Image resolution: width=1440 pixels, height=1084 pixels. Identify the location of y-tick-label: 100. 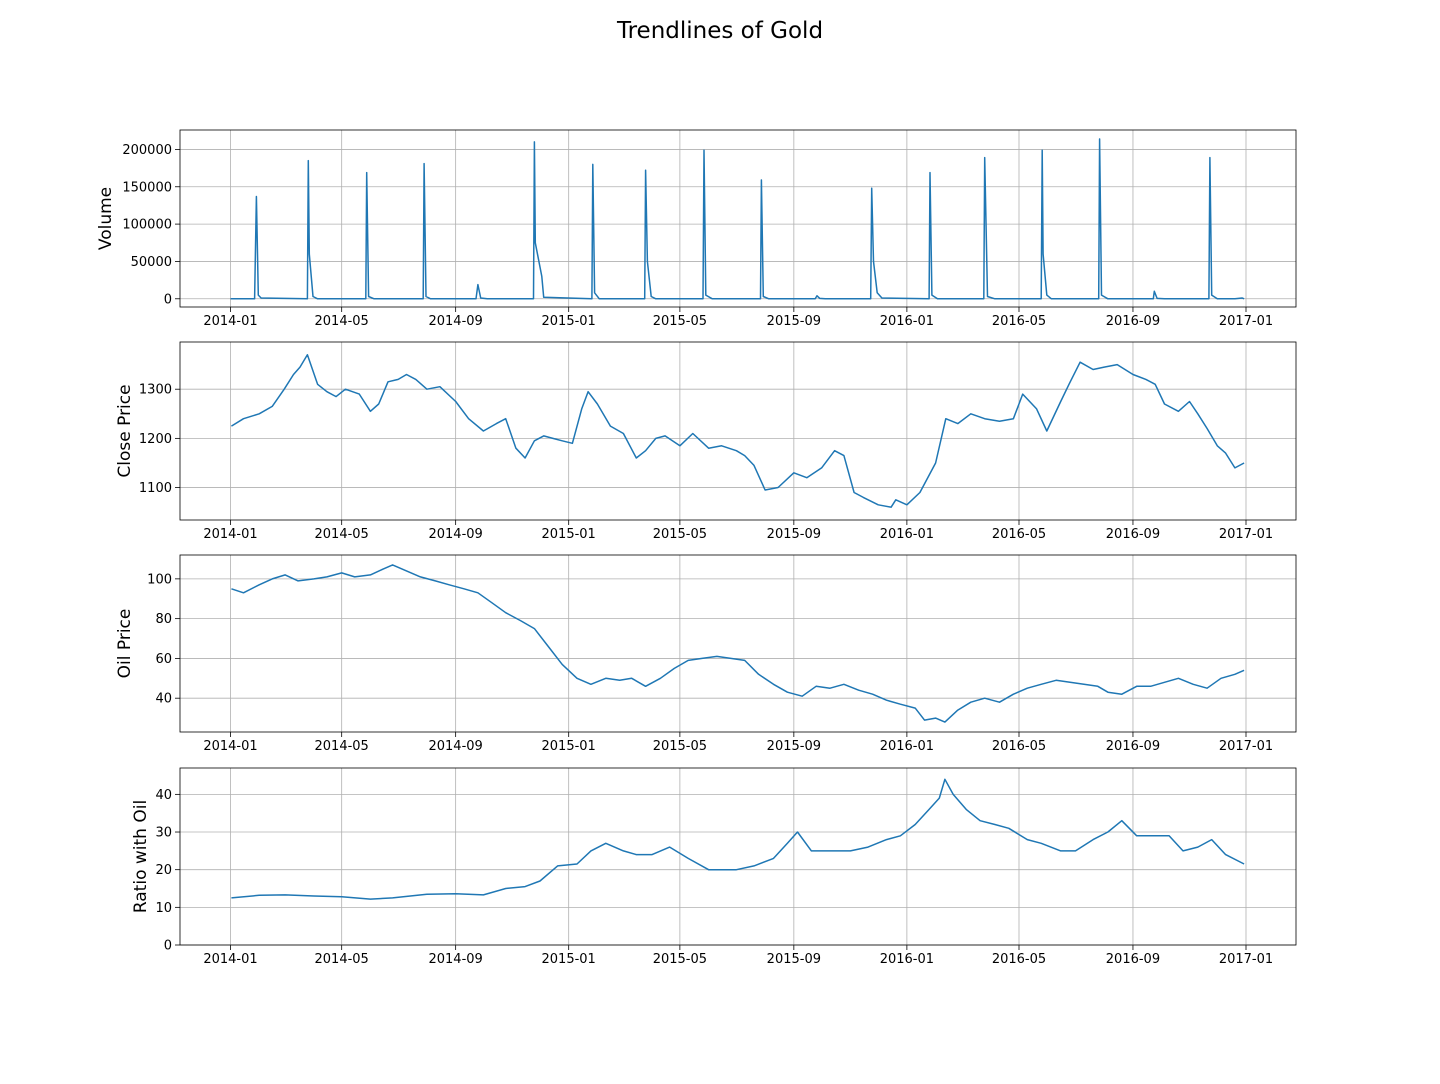
(159, 579).